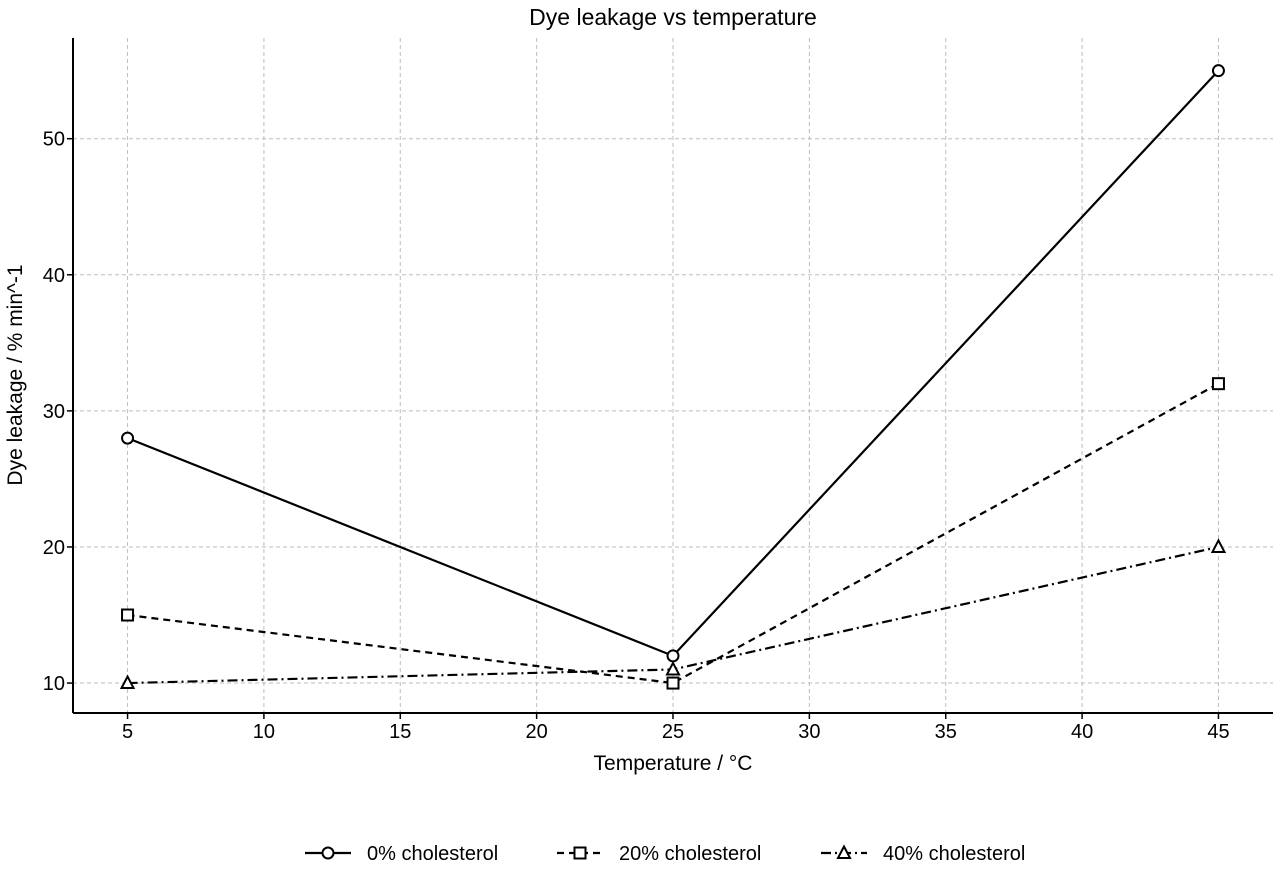  What do you see at coordinates (1082, 732) in the screenshot?
I see `x-tick-label: 40` at bounding box center [1082, 732].